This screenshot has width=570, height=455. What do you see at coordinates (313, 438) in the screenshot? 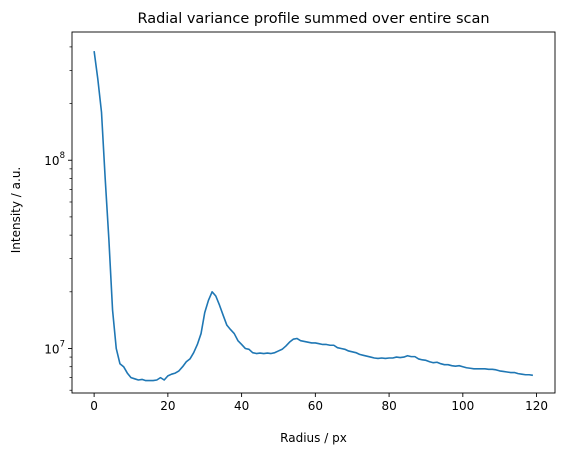
I see `x-axis-label: Radius / px` at bounding box center [313, 438].